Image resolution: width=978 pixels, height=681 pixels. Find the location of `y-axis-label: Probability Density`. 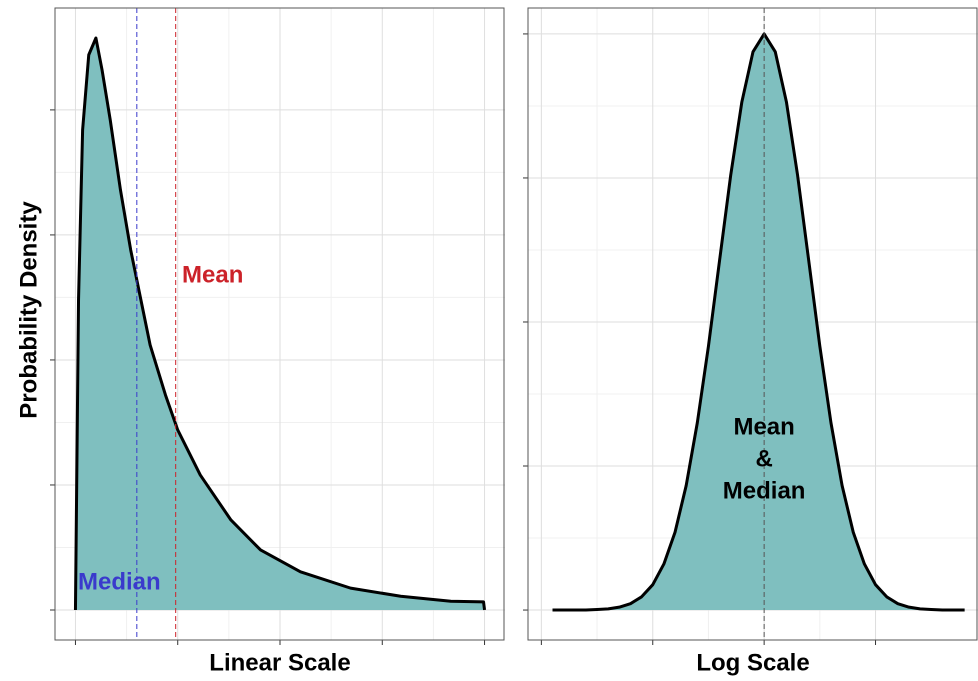

y-axis-label: Probability Density is located at coordinates (28, 310).